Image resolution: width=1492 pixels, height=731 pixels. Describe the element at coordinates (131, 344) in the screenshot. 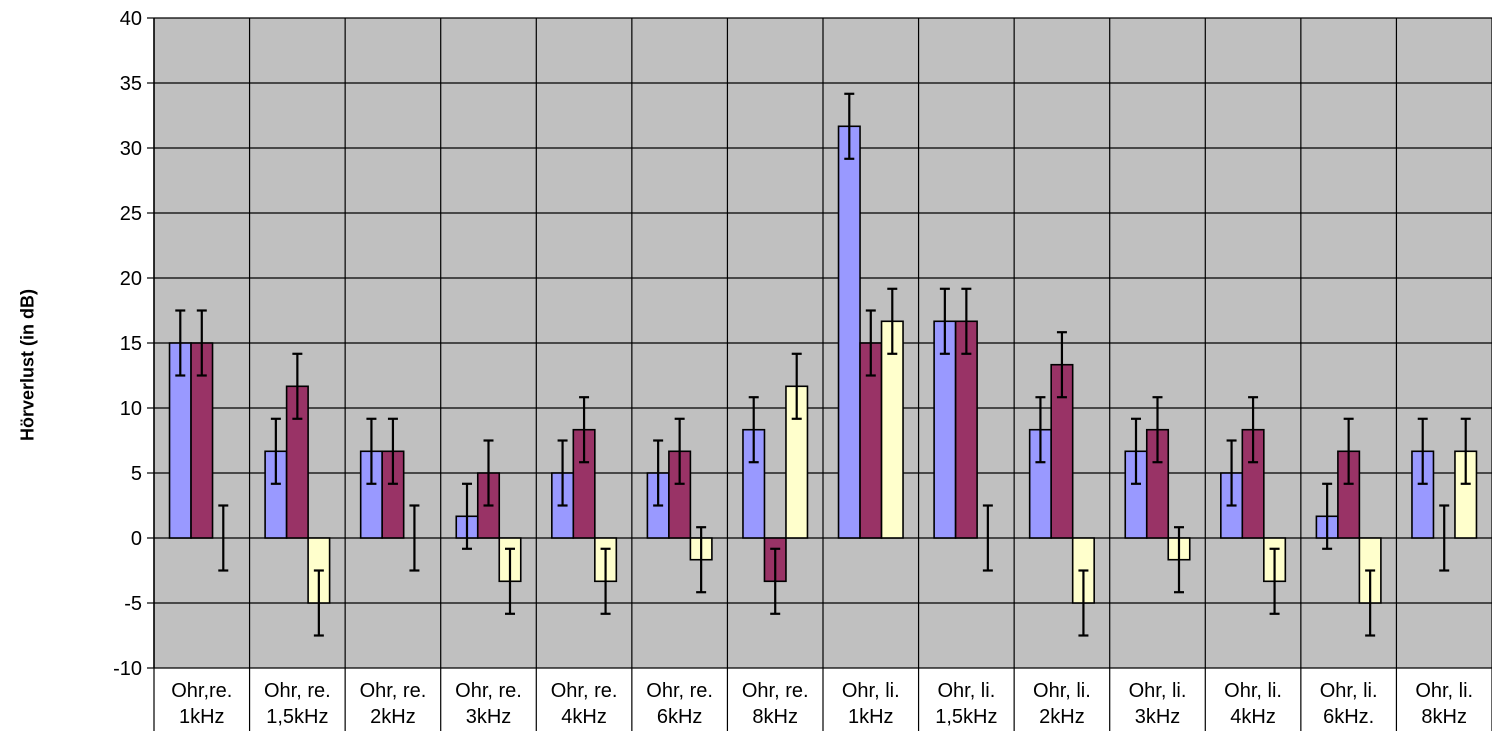

I see `y-tick-label: 15` at that location.